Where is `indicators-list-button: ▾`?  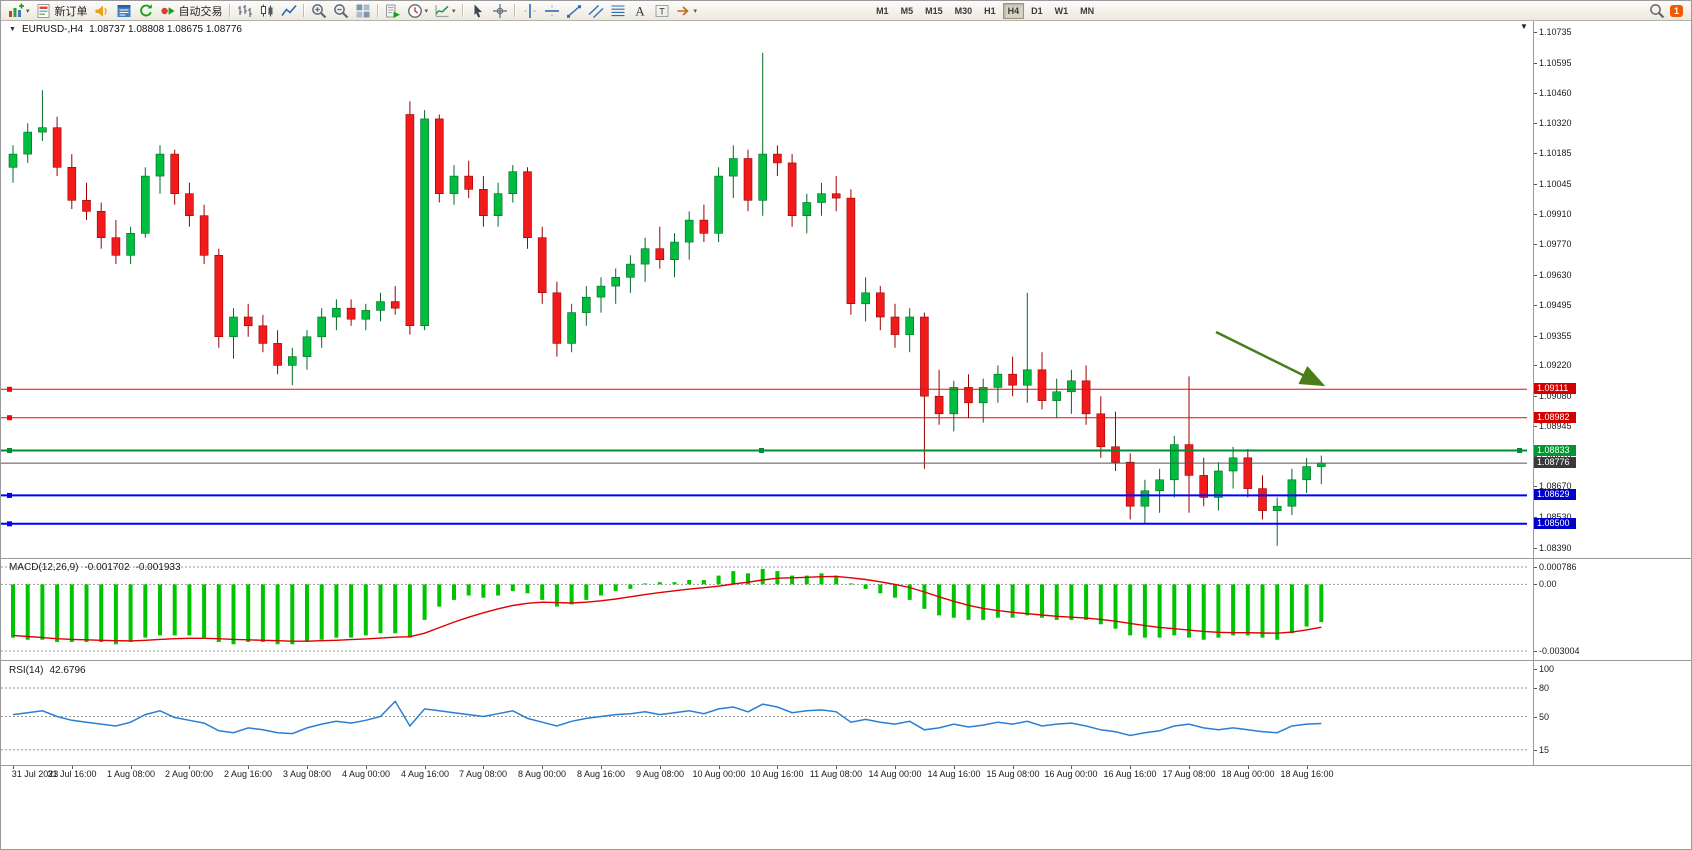 indicators-list-button: ▾ is located at coordinates (445, 10).